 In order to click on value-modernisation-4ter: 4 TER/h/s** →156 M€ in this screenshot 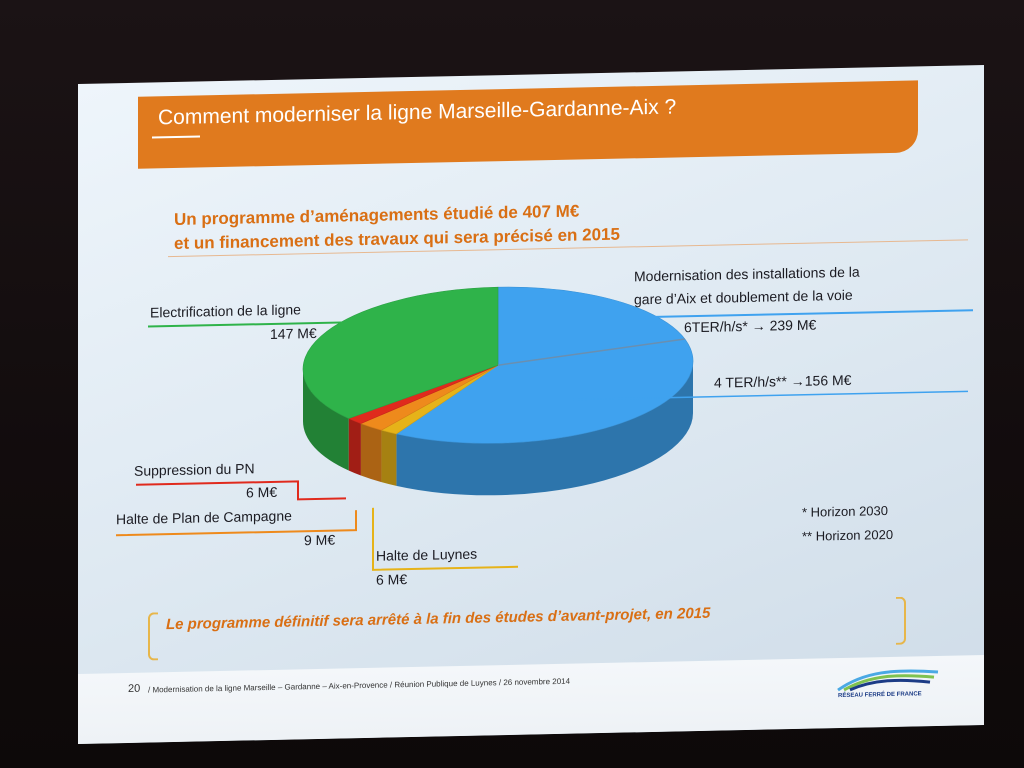, I will do `click(783, 381)`.